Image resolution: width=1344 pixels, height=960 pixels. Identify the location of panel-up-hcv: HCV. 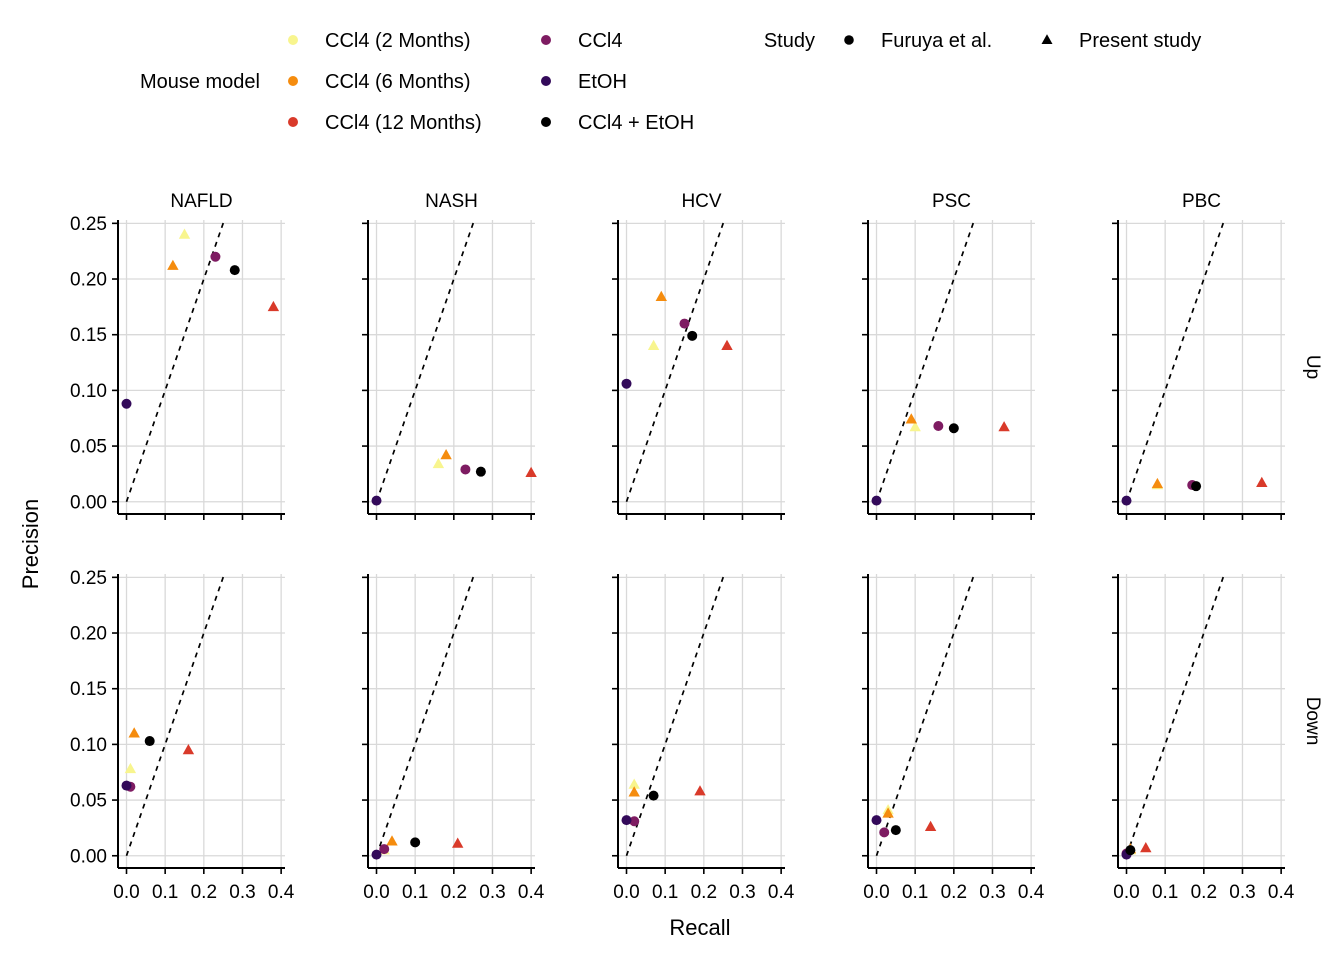
(698, 355).